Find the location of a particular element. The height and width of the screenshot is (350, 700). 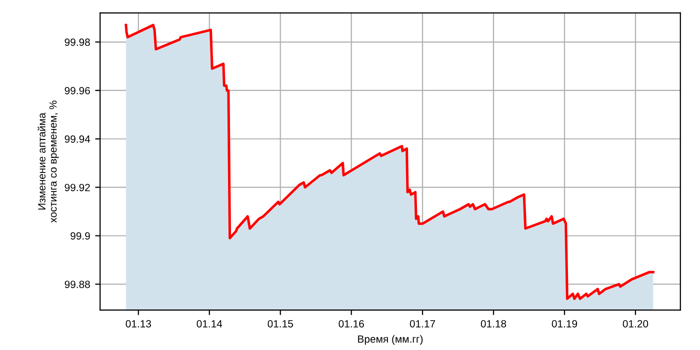

x-tick-label: 01.13 is located at coordinates (138, 324).